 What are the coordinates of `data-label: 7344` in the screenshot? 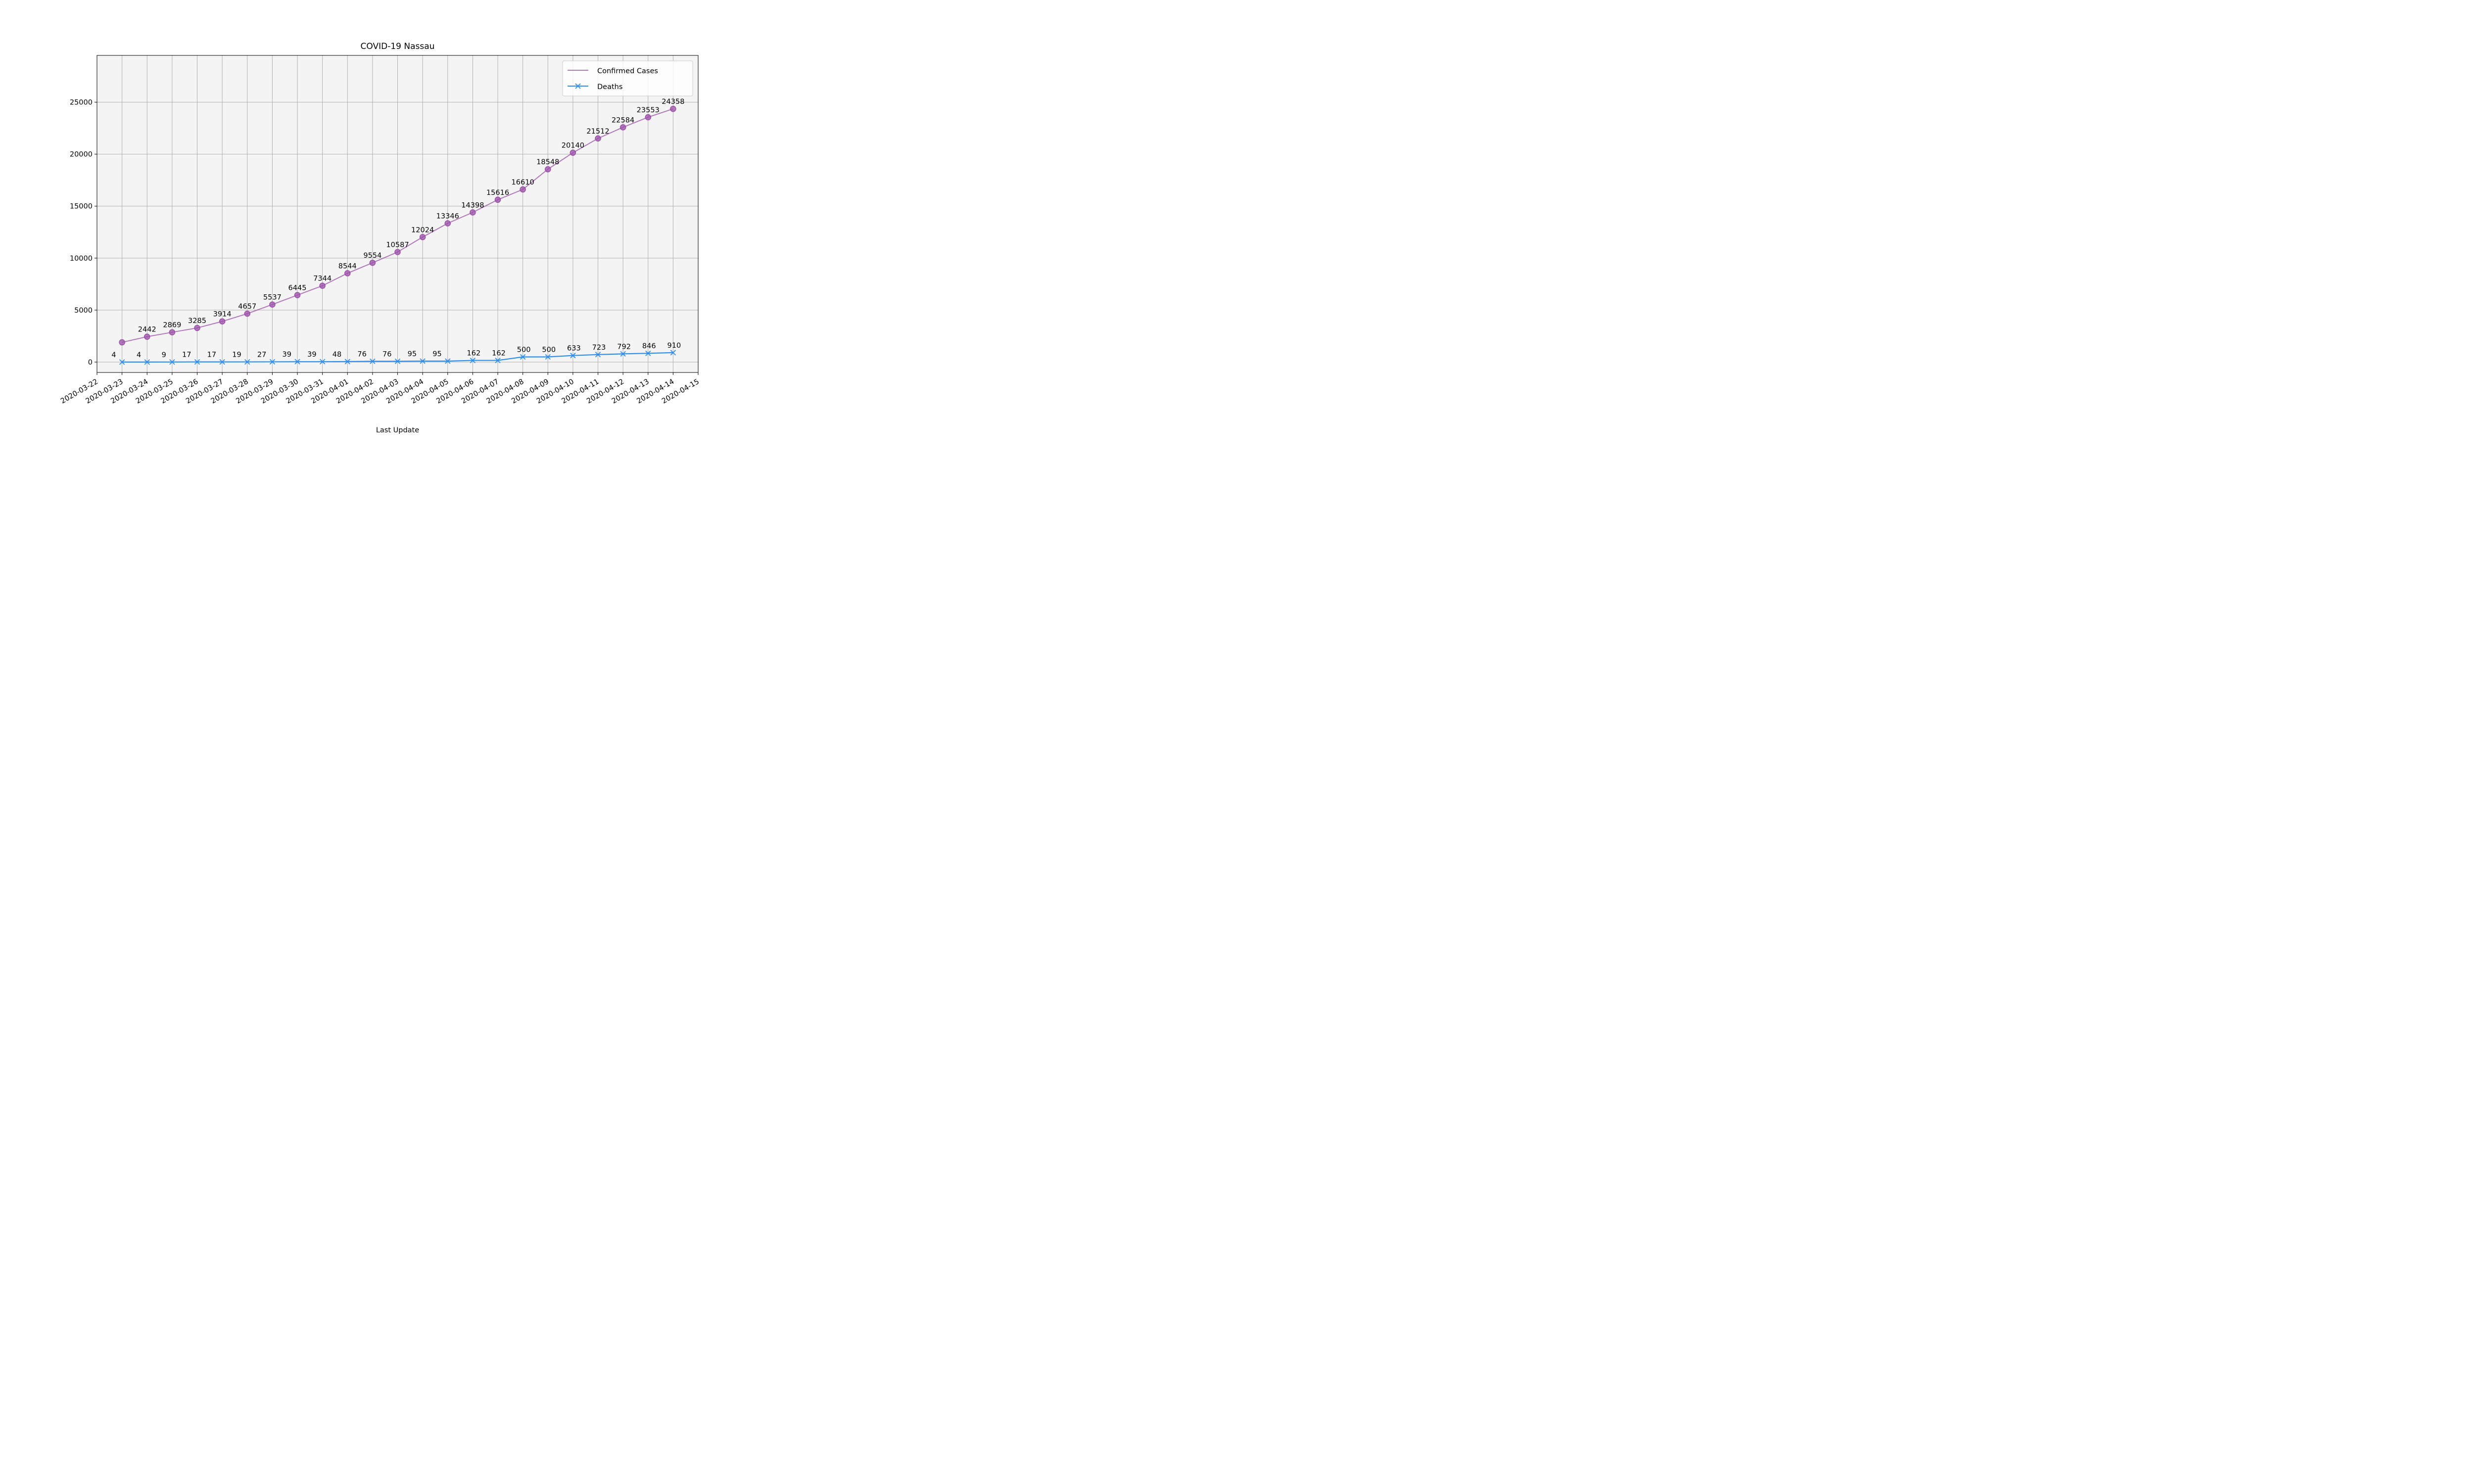 It's located at (323, 279).